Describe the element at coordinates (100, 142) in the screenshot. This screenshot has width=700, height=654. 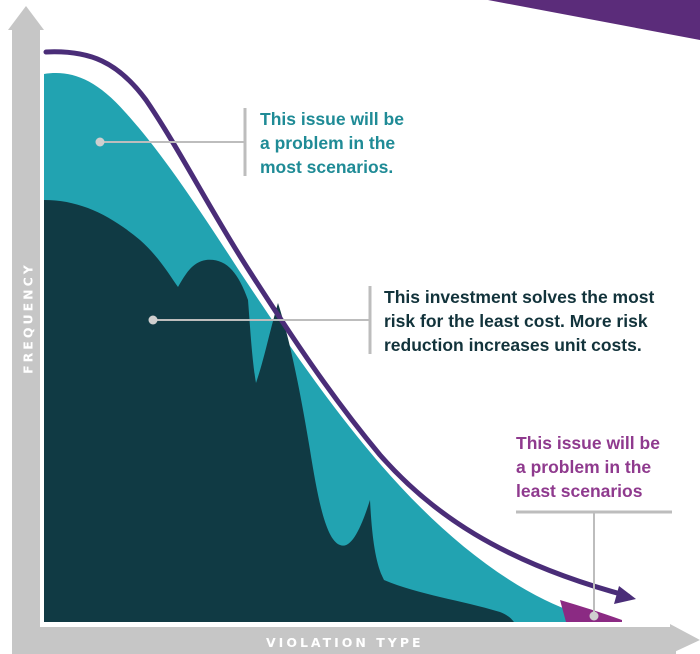
I see `callout-most-dot` at that location.